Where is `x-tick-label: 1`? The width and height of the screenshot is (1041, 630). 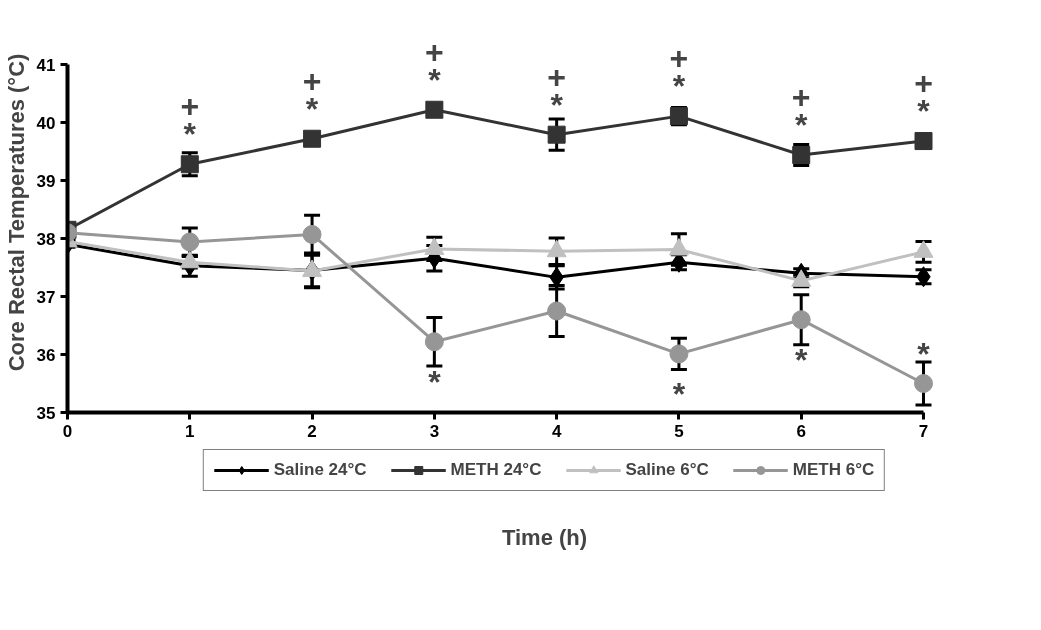
x-tick-label: 1 is located at coordinates (190, 431).